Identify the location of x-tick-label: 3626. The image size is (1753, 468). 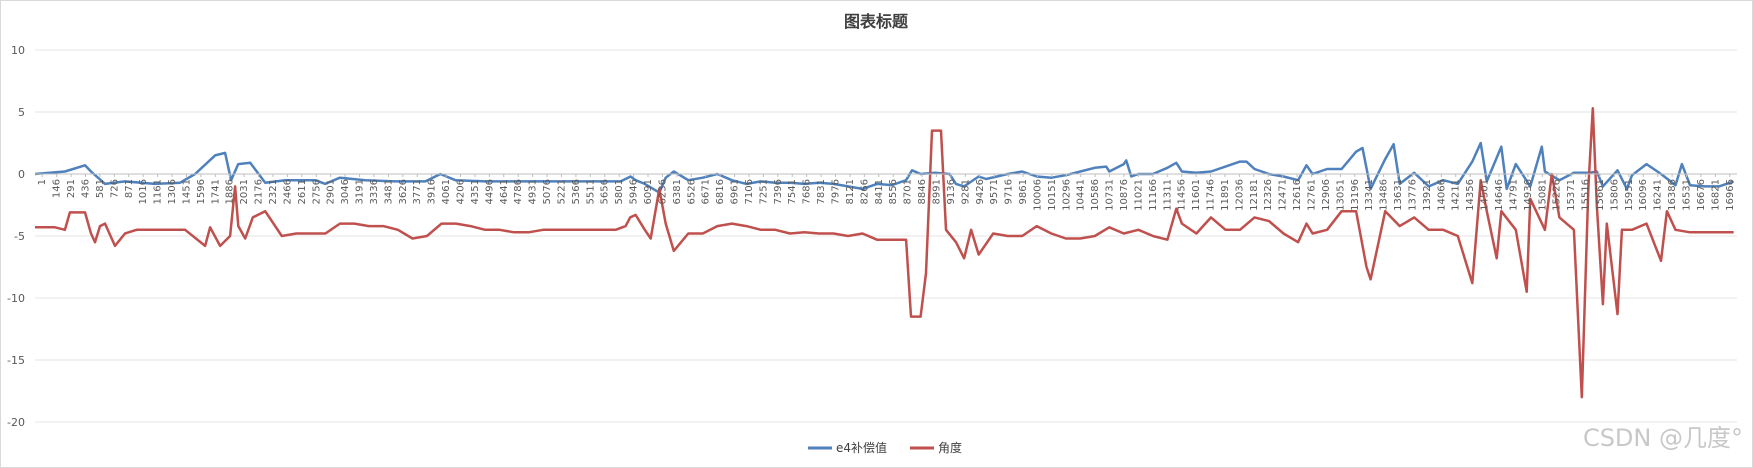
(403, 191).